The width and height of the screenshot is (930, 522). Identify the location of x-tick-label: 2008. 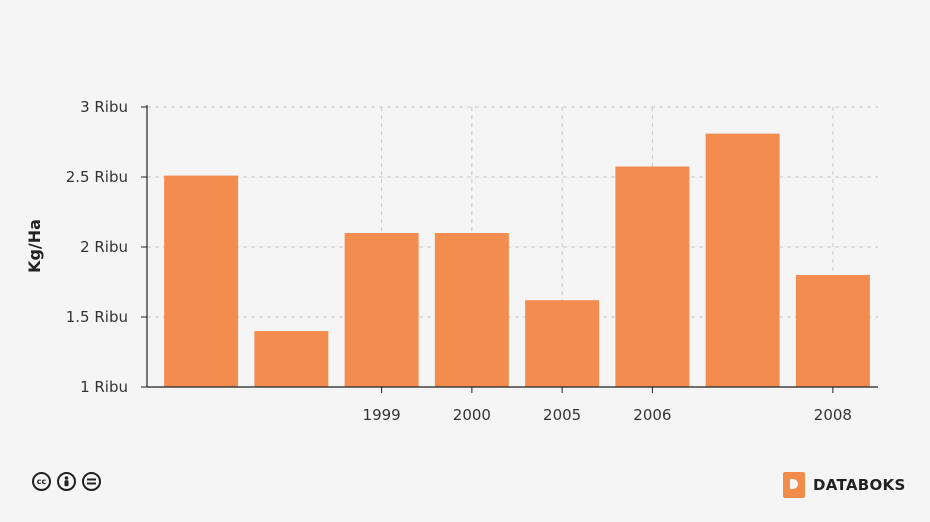
(833, 415).